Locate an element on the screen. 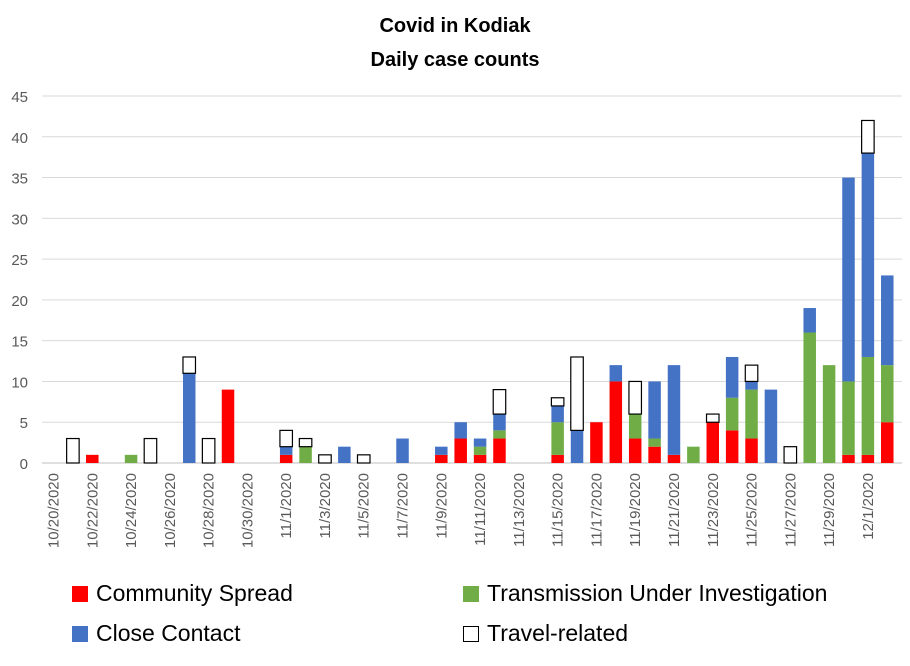 The width and height of the screenshot is (910, 666). x-tick-label: 11/27/2020 is located at coordinates (790, 510).